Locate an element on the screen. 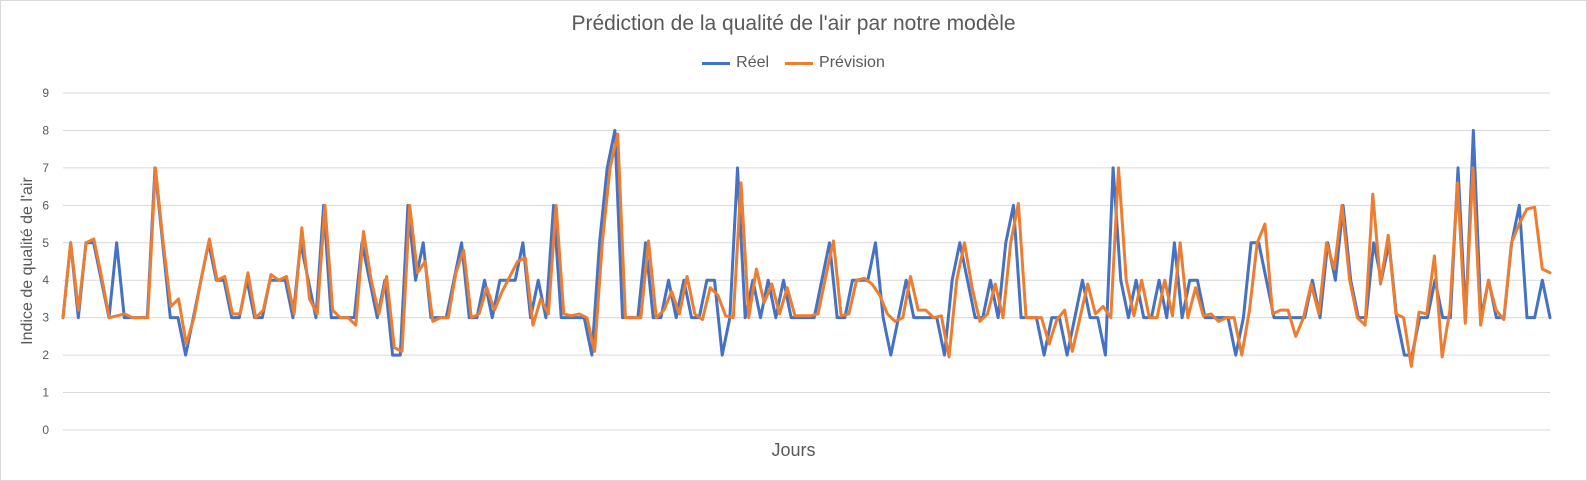  legend-swatch-prevision is located at coordinates (799, 63).